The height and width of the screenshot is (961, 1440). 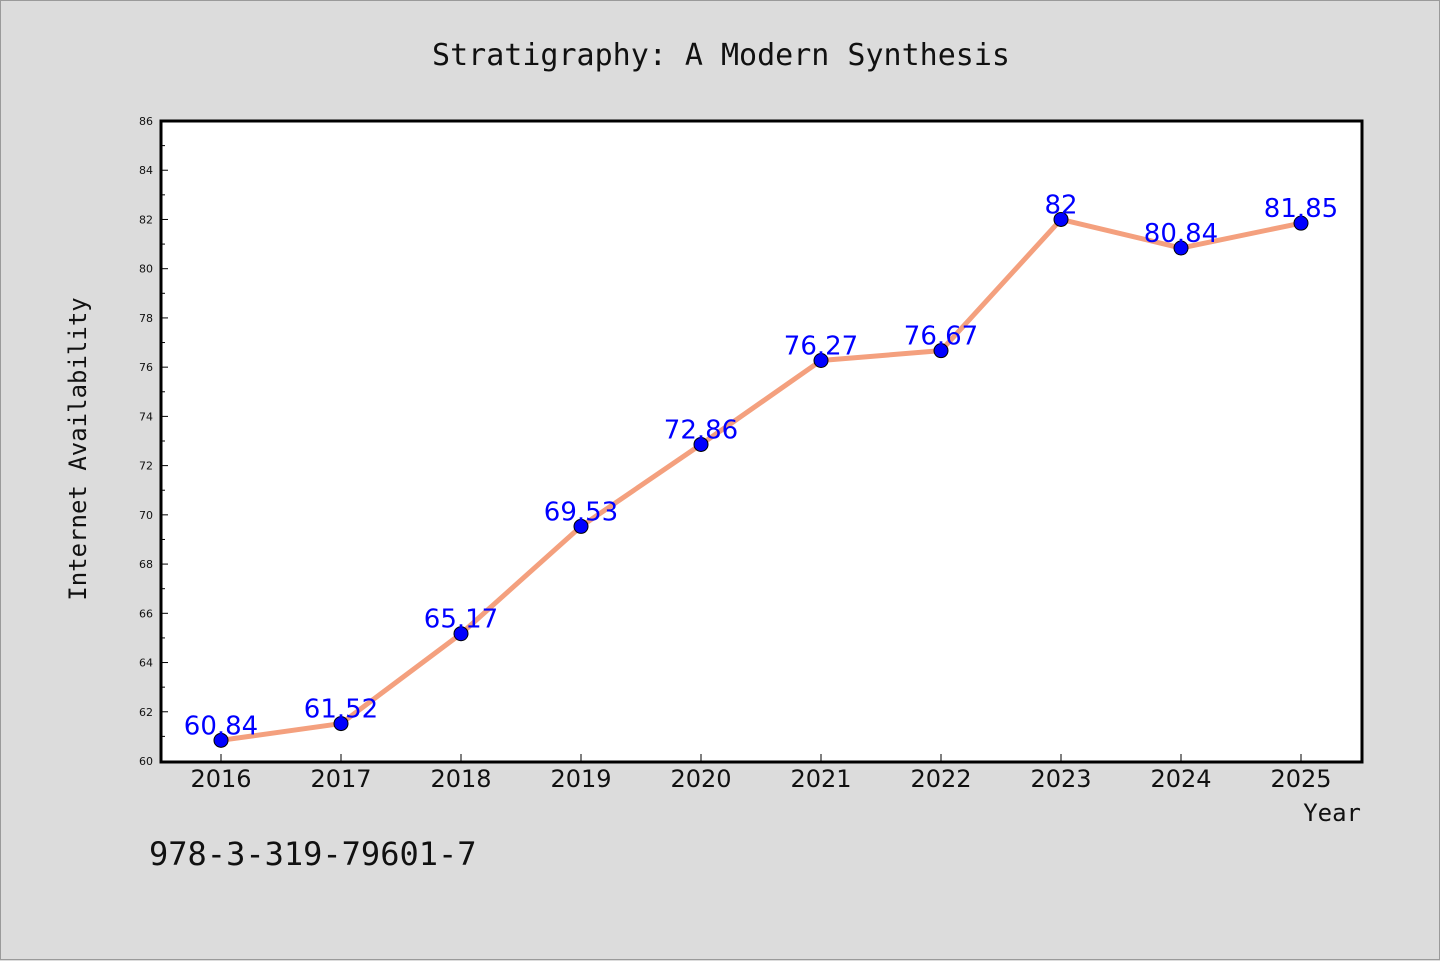 I want to click on x-tick-label: 2016, so click(x=220, y=779).